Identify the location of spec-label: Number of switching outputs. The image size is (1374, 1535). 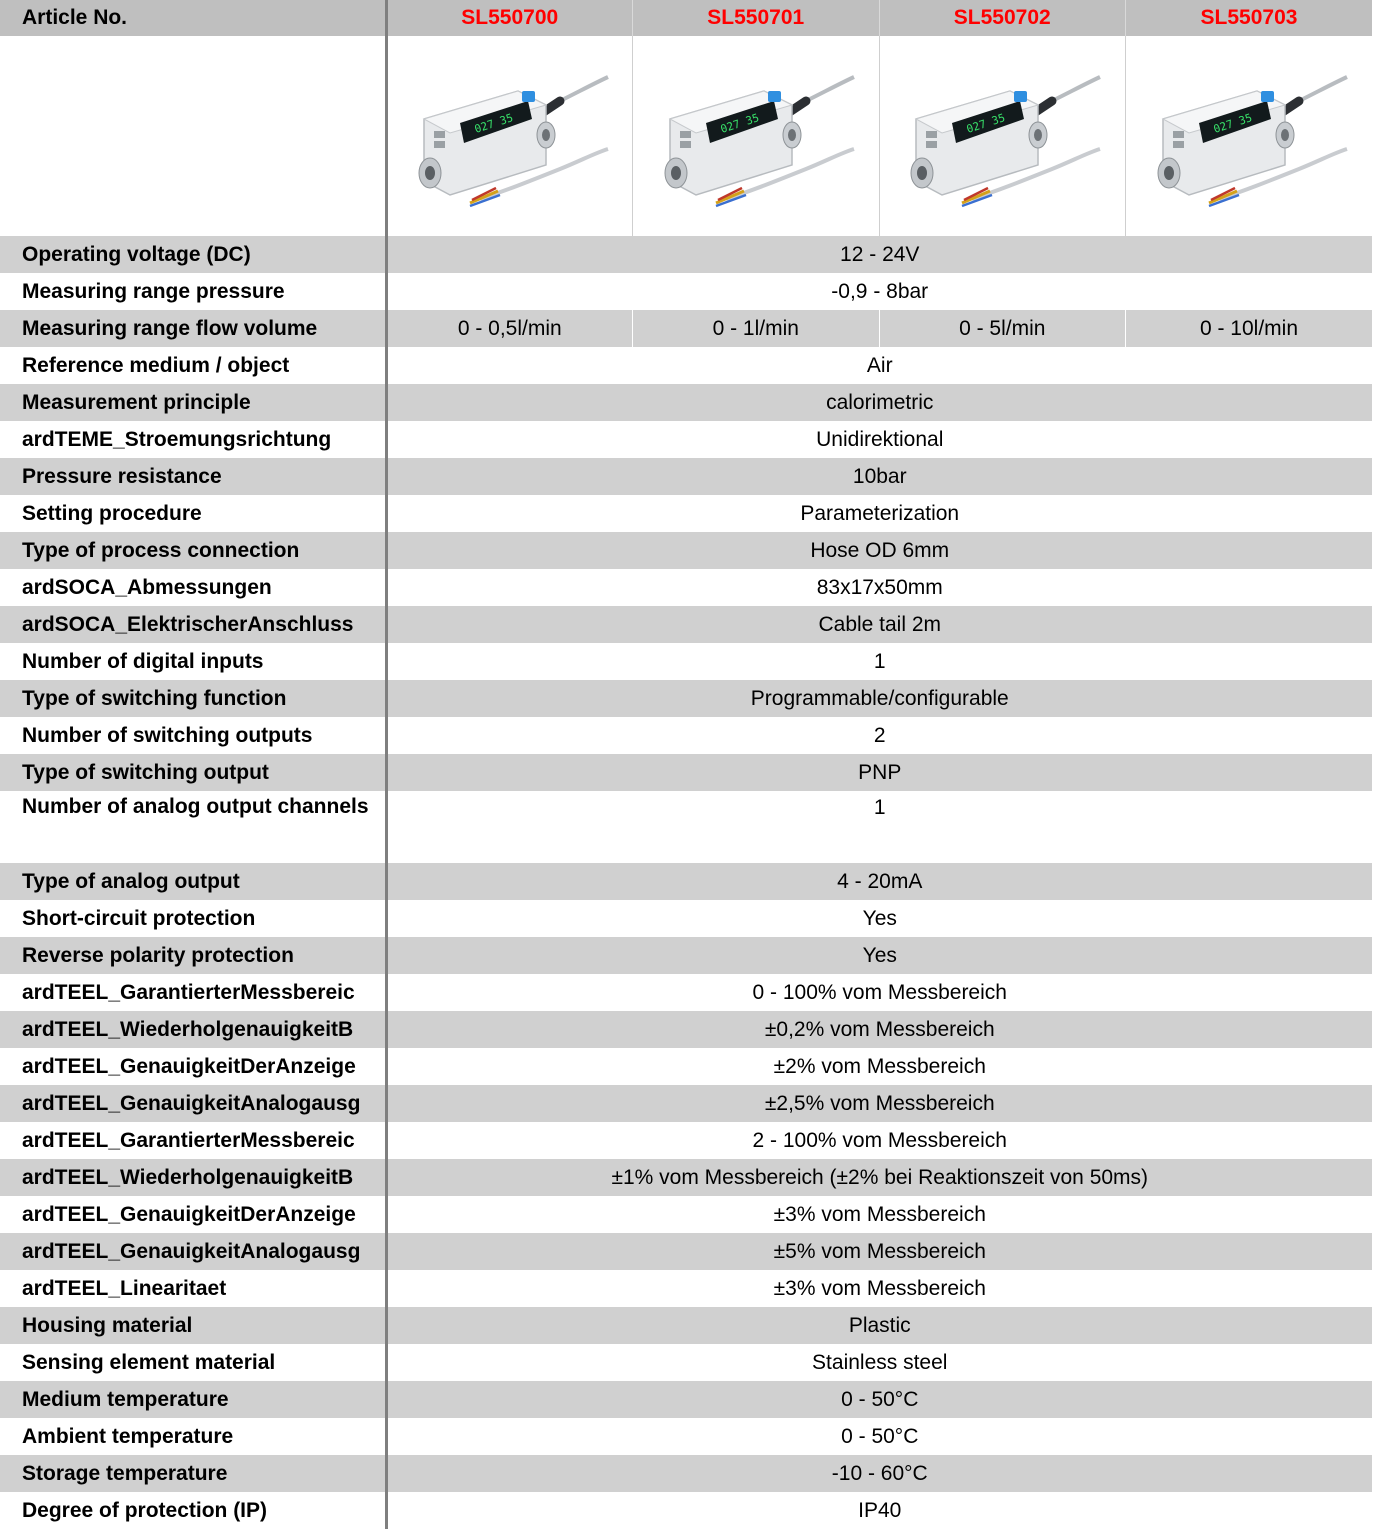
(194, 735).